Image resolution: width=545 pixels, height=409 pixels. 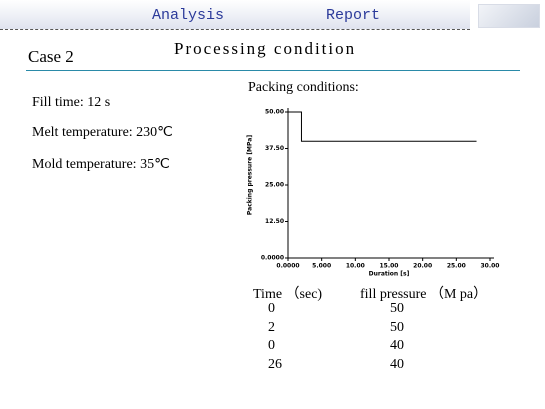 I want to click on x-tick-label: 5.000, so click(x=321, y=266).